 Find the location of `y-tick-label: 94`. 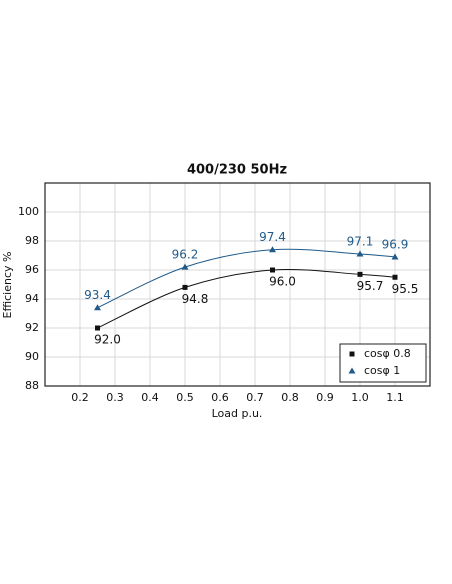

y-tick-label: 94 is located at coordinates (32, 298).